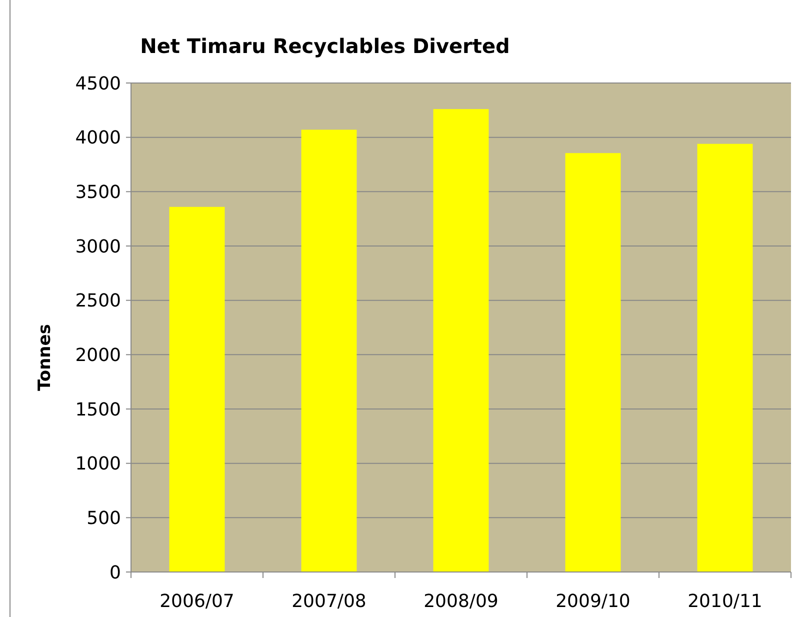 The height and width of the screenshot is (617, 801). What do you see at coordinates (325, 46) in the screenshot?
I see `chart-title: Net Timaru Recyclables Diverted` at bounding box center [325, 46].